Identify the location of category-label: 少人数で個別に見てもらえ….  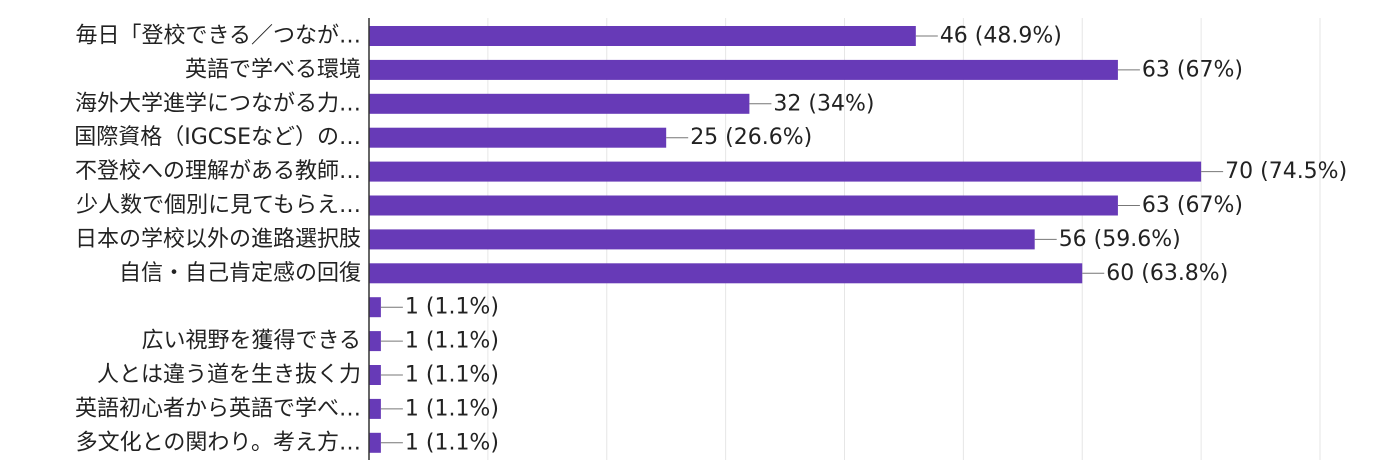
(218, 205).